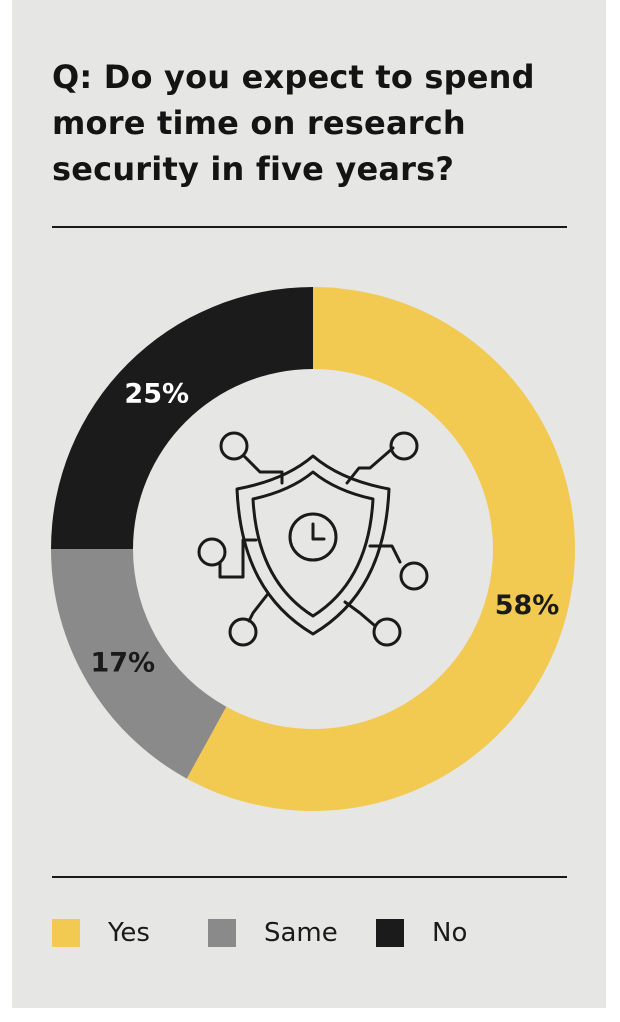  I want to click on legend-swatch-yes, so click(66, 933).